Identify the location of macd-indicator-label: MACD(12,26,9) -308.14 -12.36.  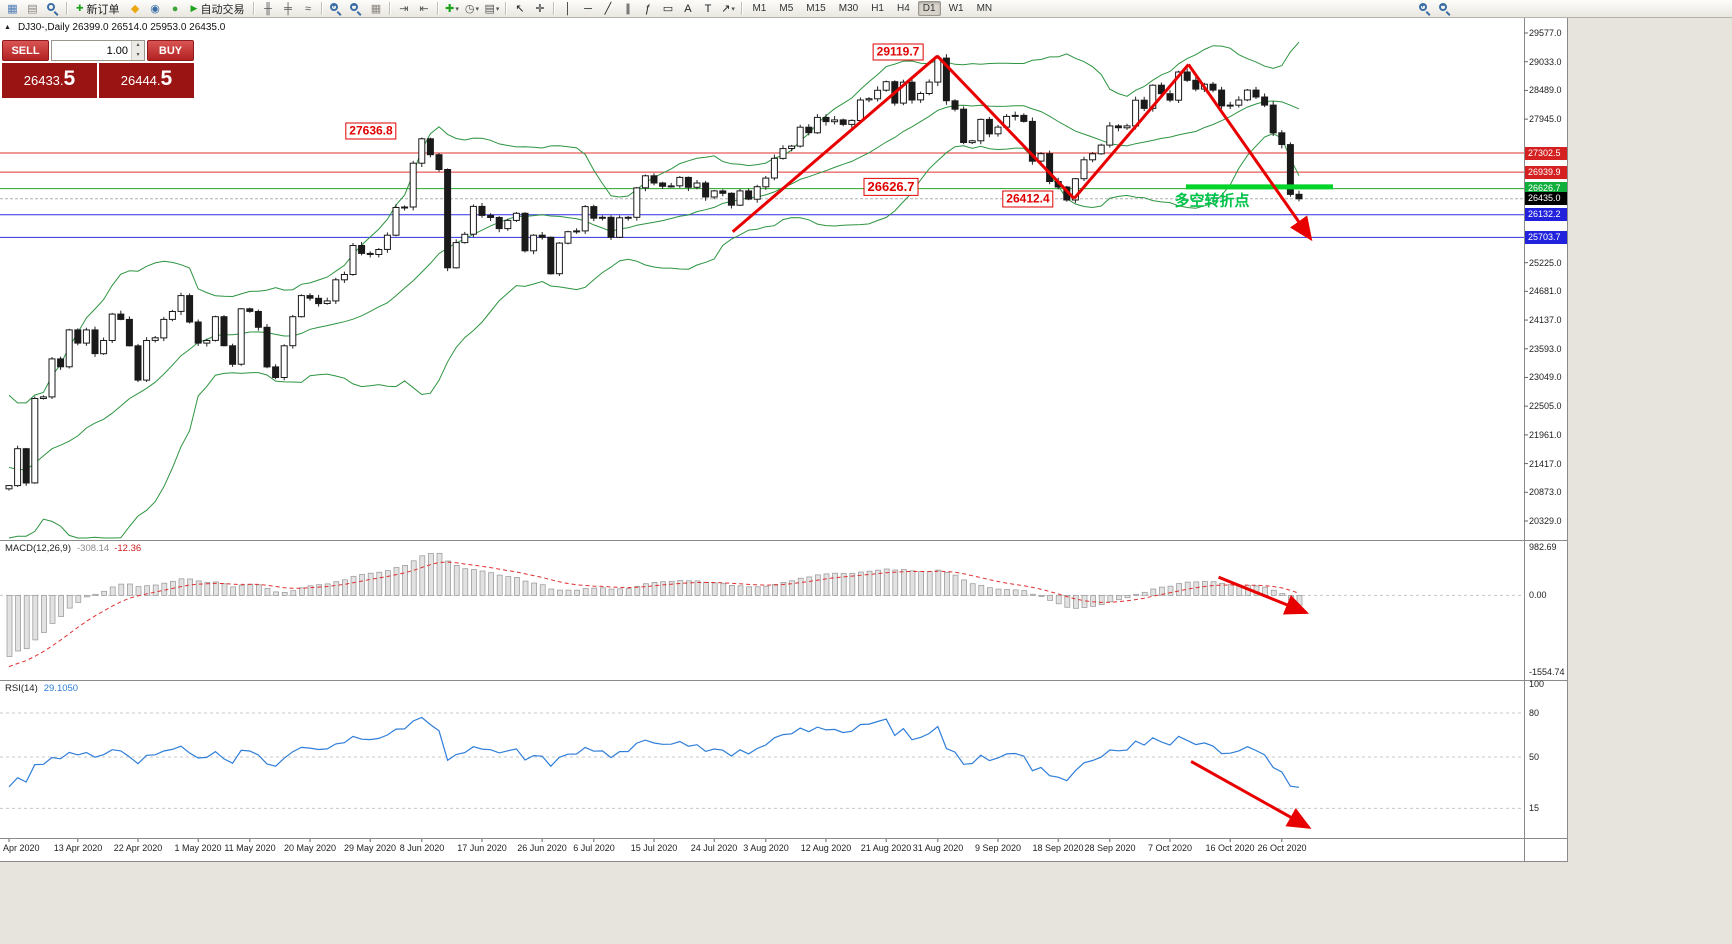
(73, 548).